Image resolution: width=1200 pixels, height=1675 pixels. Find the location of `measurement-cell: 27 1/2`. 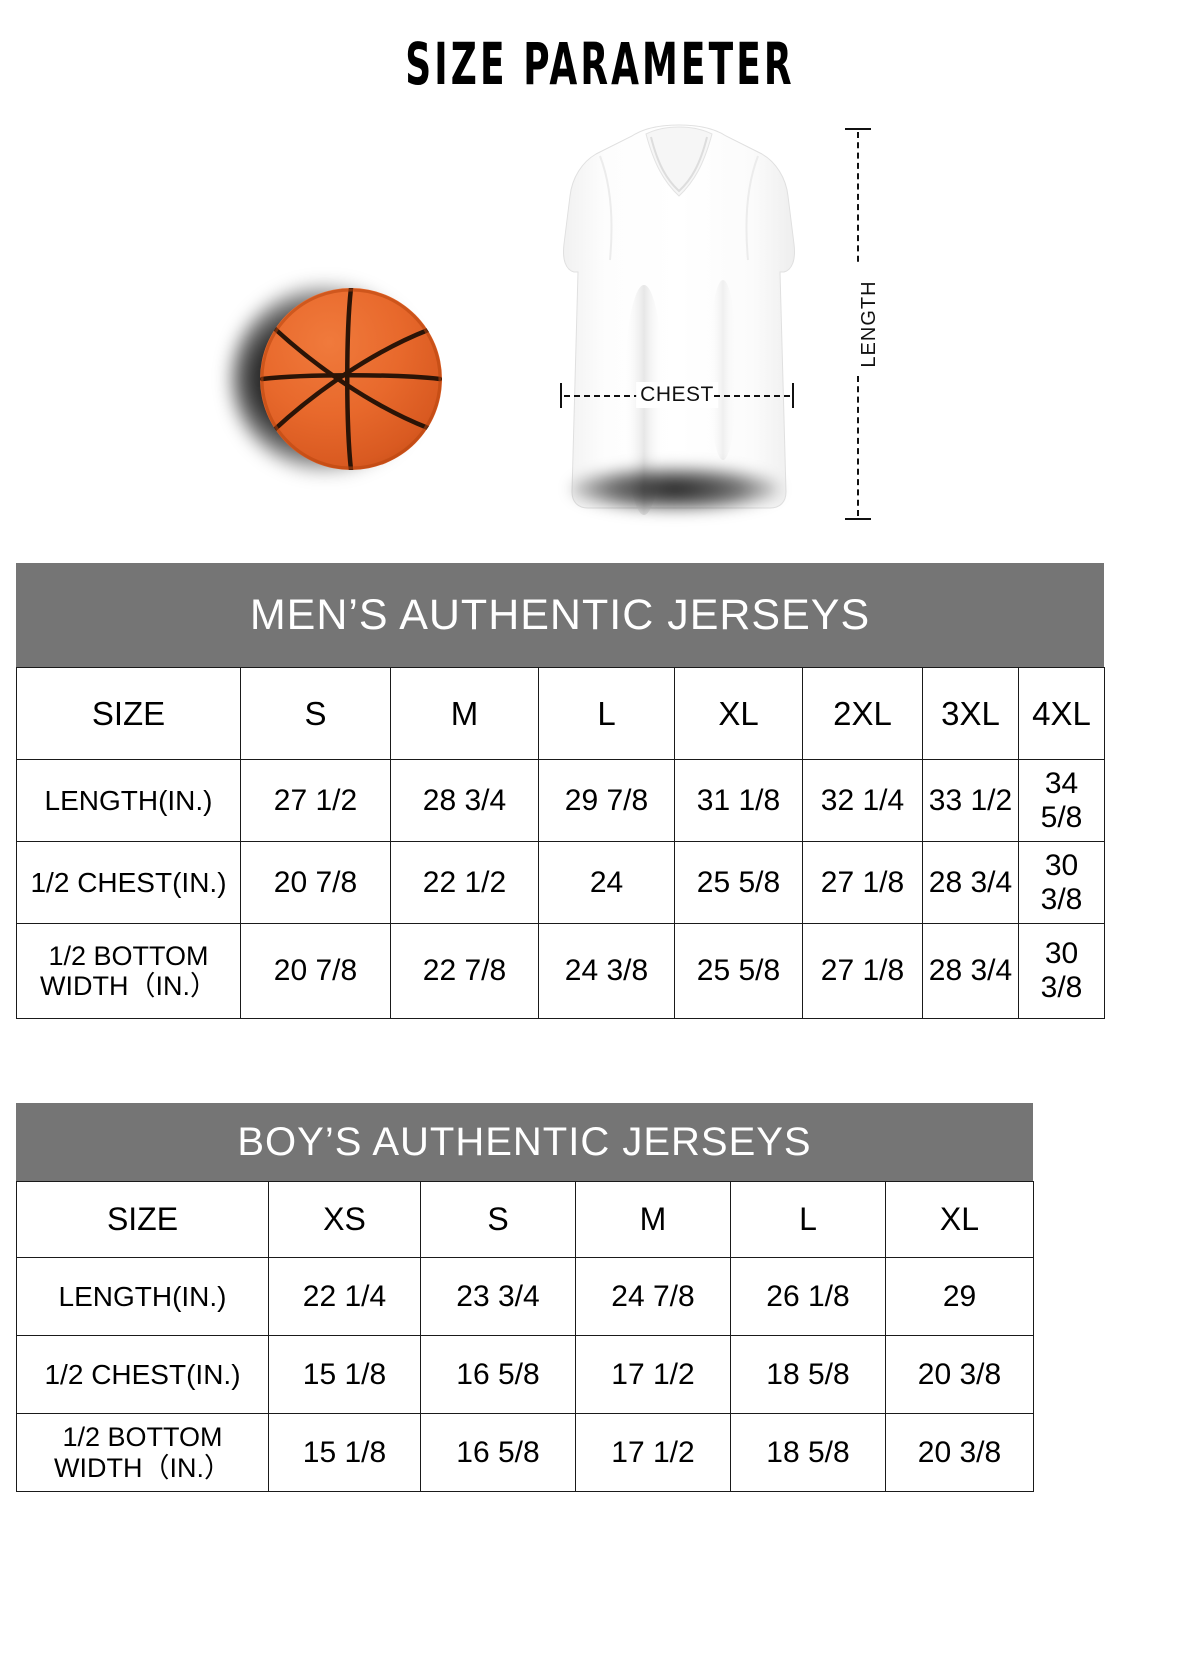

measurement-cell: 27 1/2 is located at coordinates (315, 800).